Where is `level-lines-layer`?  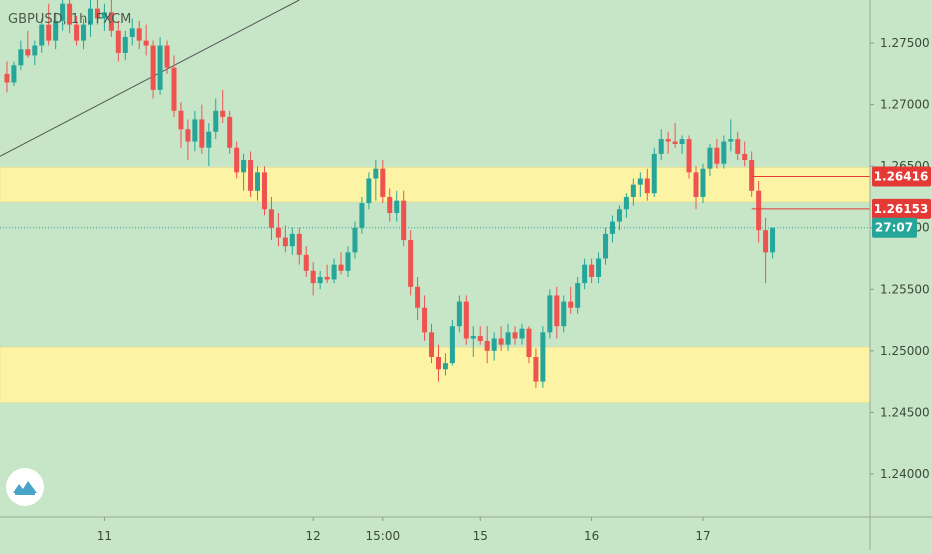 level-lines-layer is located at coordinates (810, 193).